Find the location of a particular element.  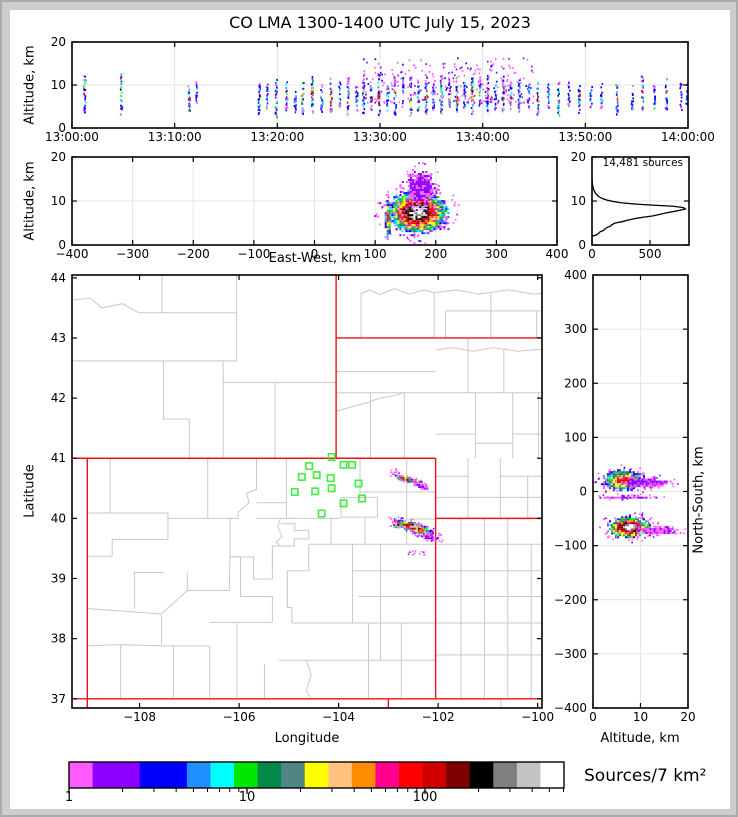

tick-label: 42 is located at coordinates (58, 398).